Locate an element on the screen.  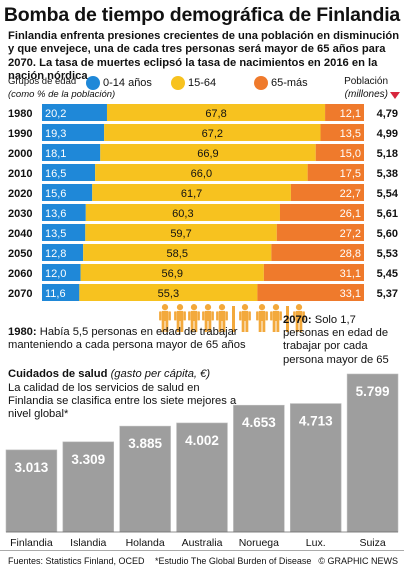
health-country-label: Holanda is located at coordinates (145, 543).